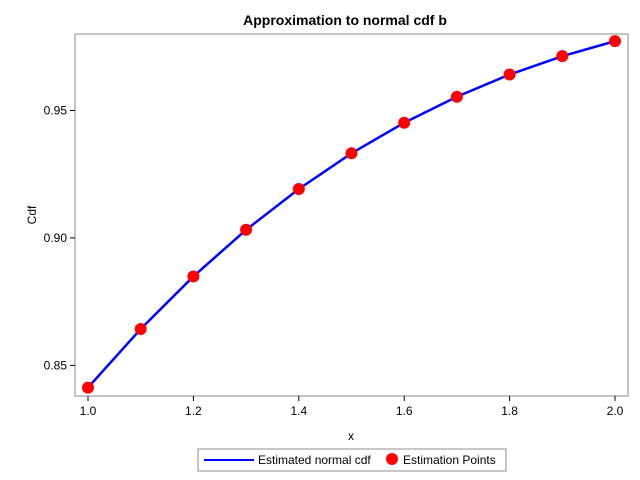 The height and width of the screenshot is (480, 640). Describe the element at coordinates (615, 411) in the screenshot. I see `x-tick-label: 2.0` at that location.